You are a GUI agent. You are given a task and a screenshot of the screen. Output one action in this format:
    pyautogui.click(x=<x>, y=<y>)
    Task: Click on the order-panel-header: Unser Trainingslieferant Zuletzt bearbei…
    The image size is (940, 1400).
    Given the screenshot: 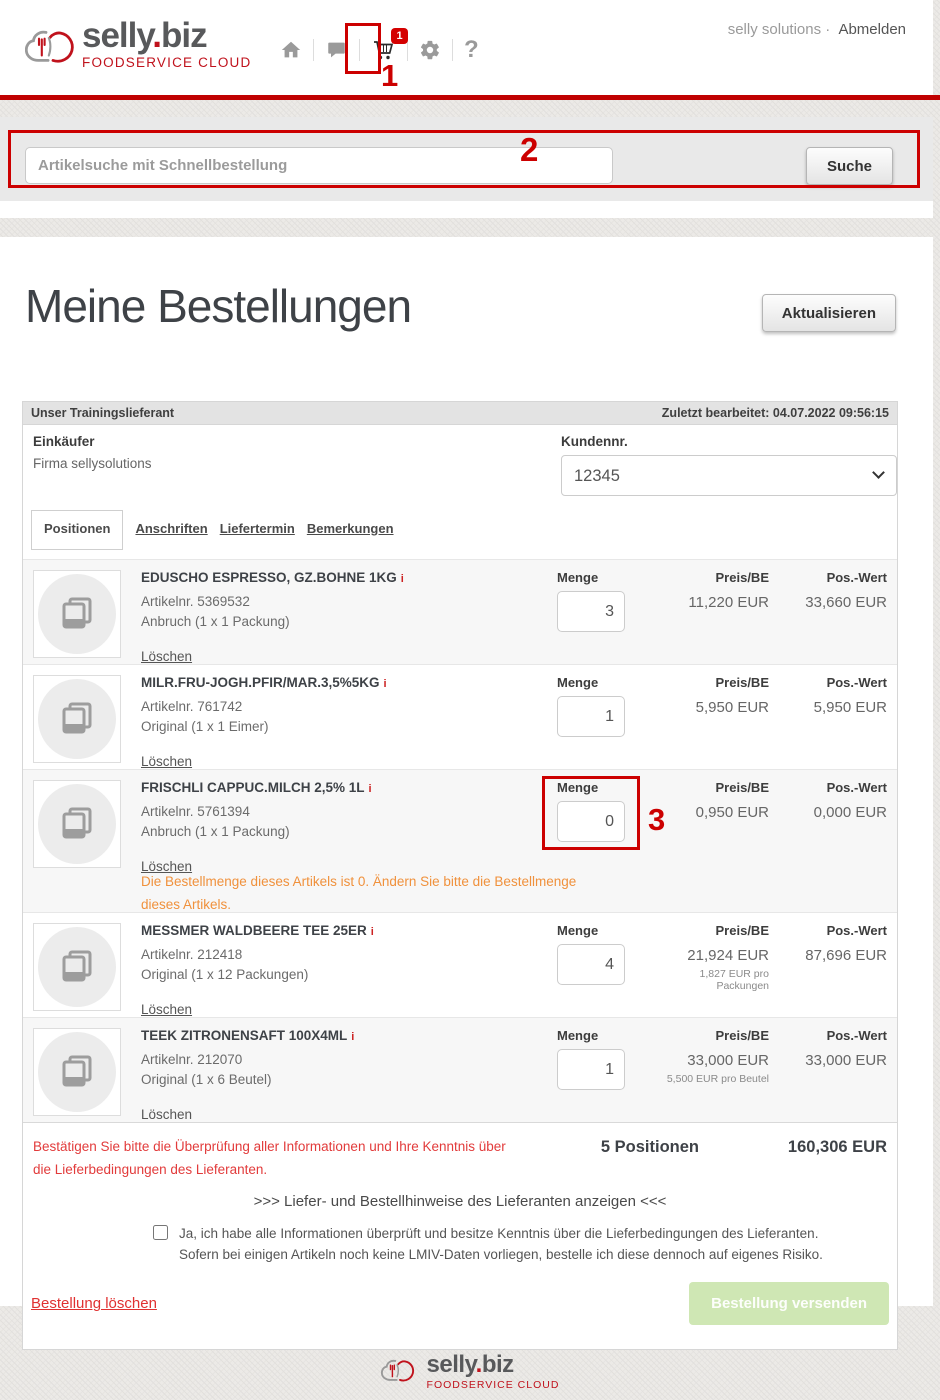 What is the action you would take?
    pyautogui.click(x=460, y=413)
    